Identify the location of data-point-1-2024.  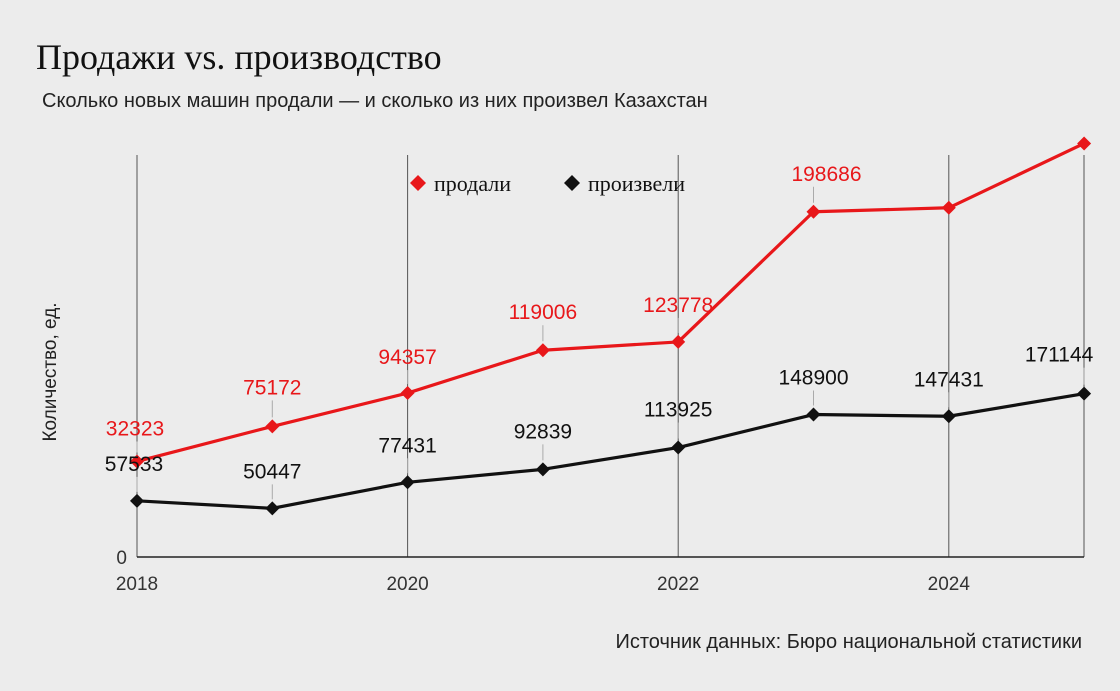
(948, 416).